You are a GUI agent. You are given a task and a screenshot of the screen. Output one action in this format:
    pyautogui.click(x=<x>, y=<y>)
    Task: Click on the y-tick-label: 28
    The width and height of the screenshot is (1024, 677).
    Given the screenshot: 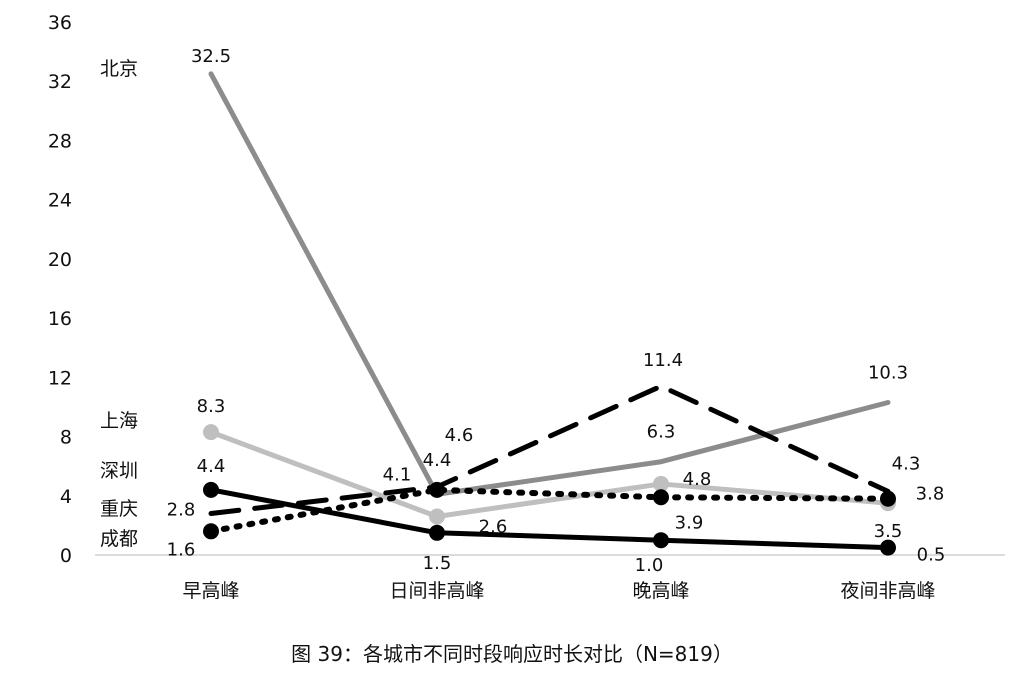 What is the action you would take?
    pyautogui.click(x=60, y=141)
    